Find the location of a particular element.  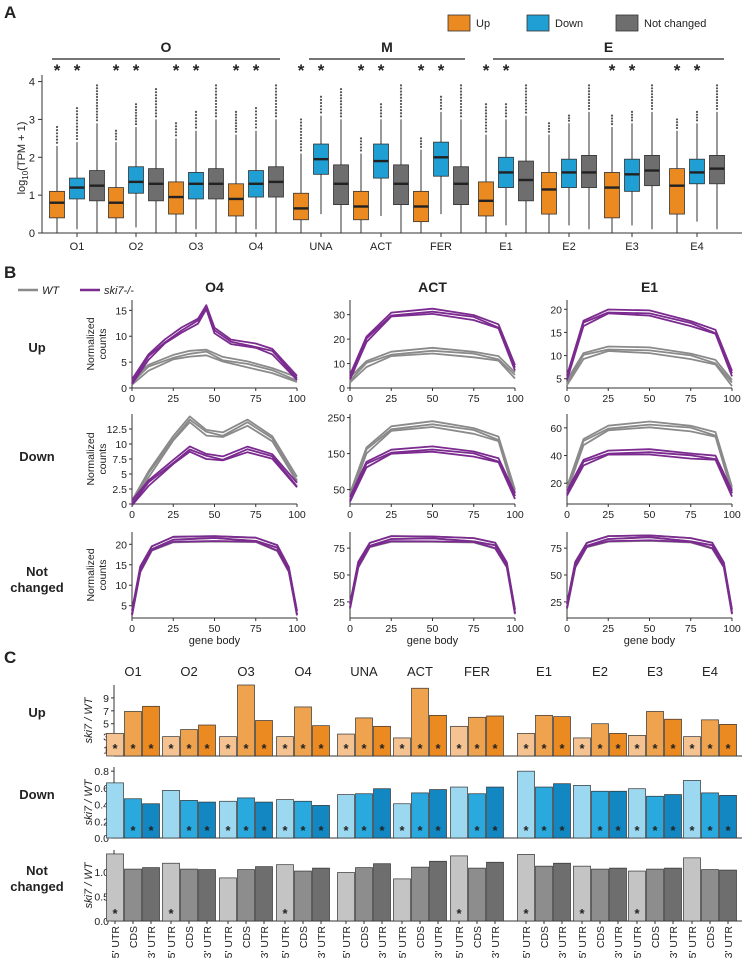

bar-label-c: 5' UTR is located at coordinates (229, 942).